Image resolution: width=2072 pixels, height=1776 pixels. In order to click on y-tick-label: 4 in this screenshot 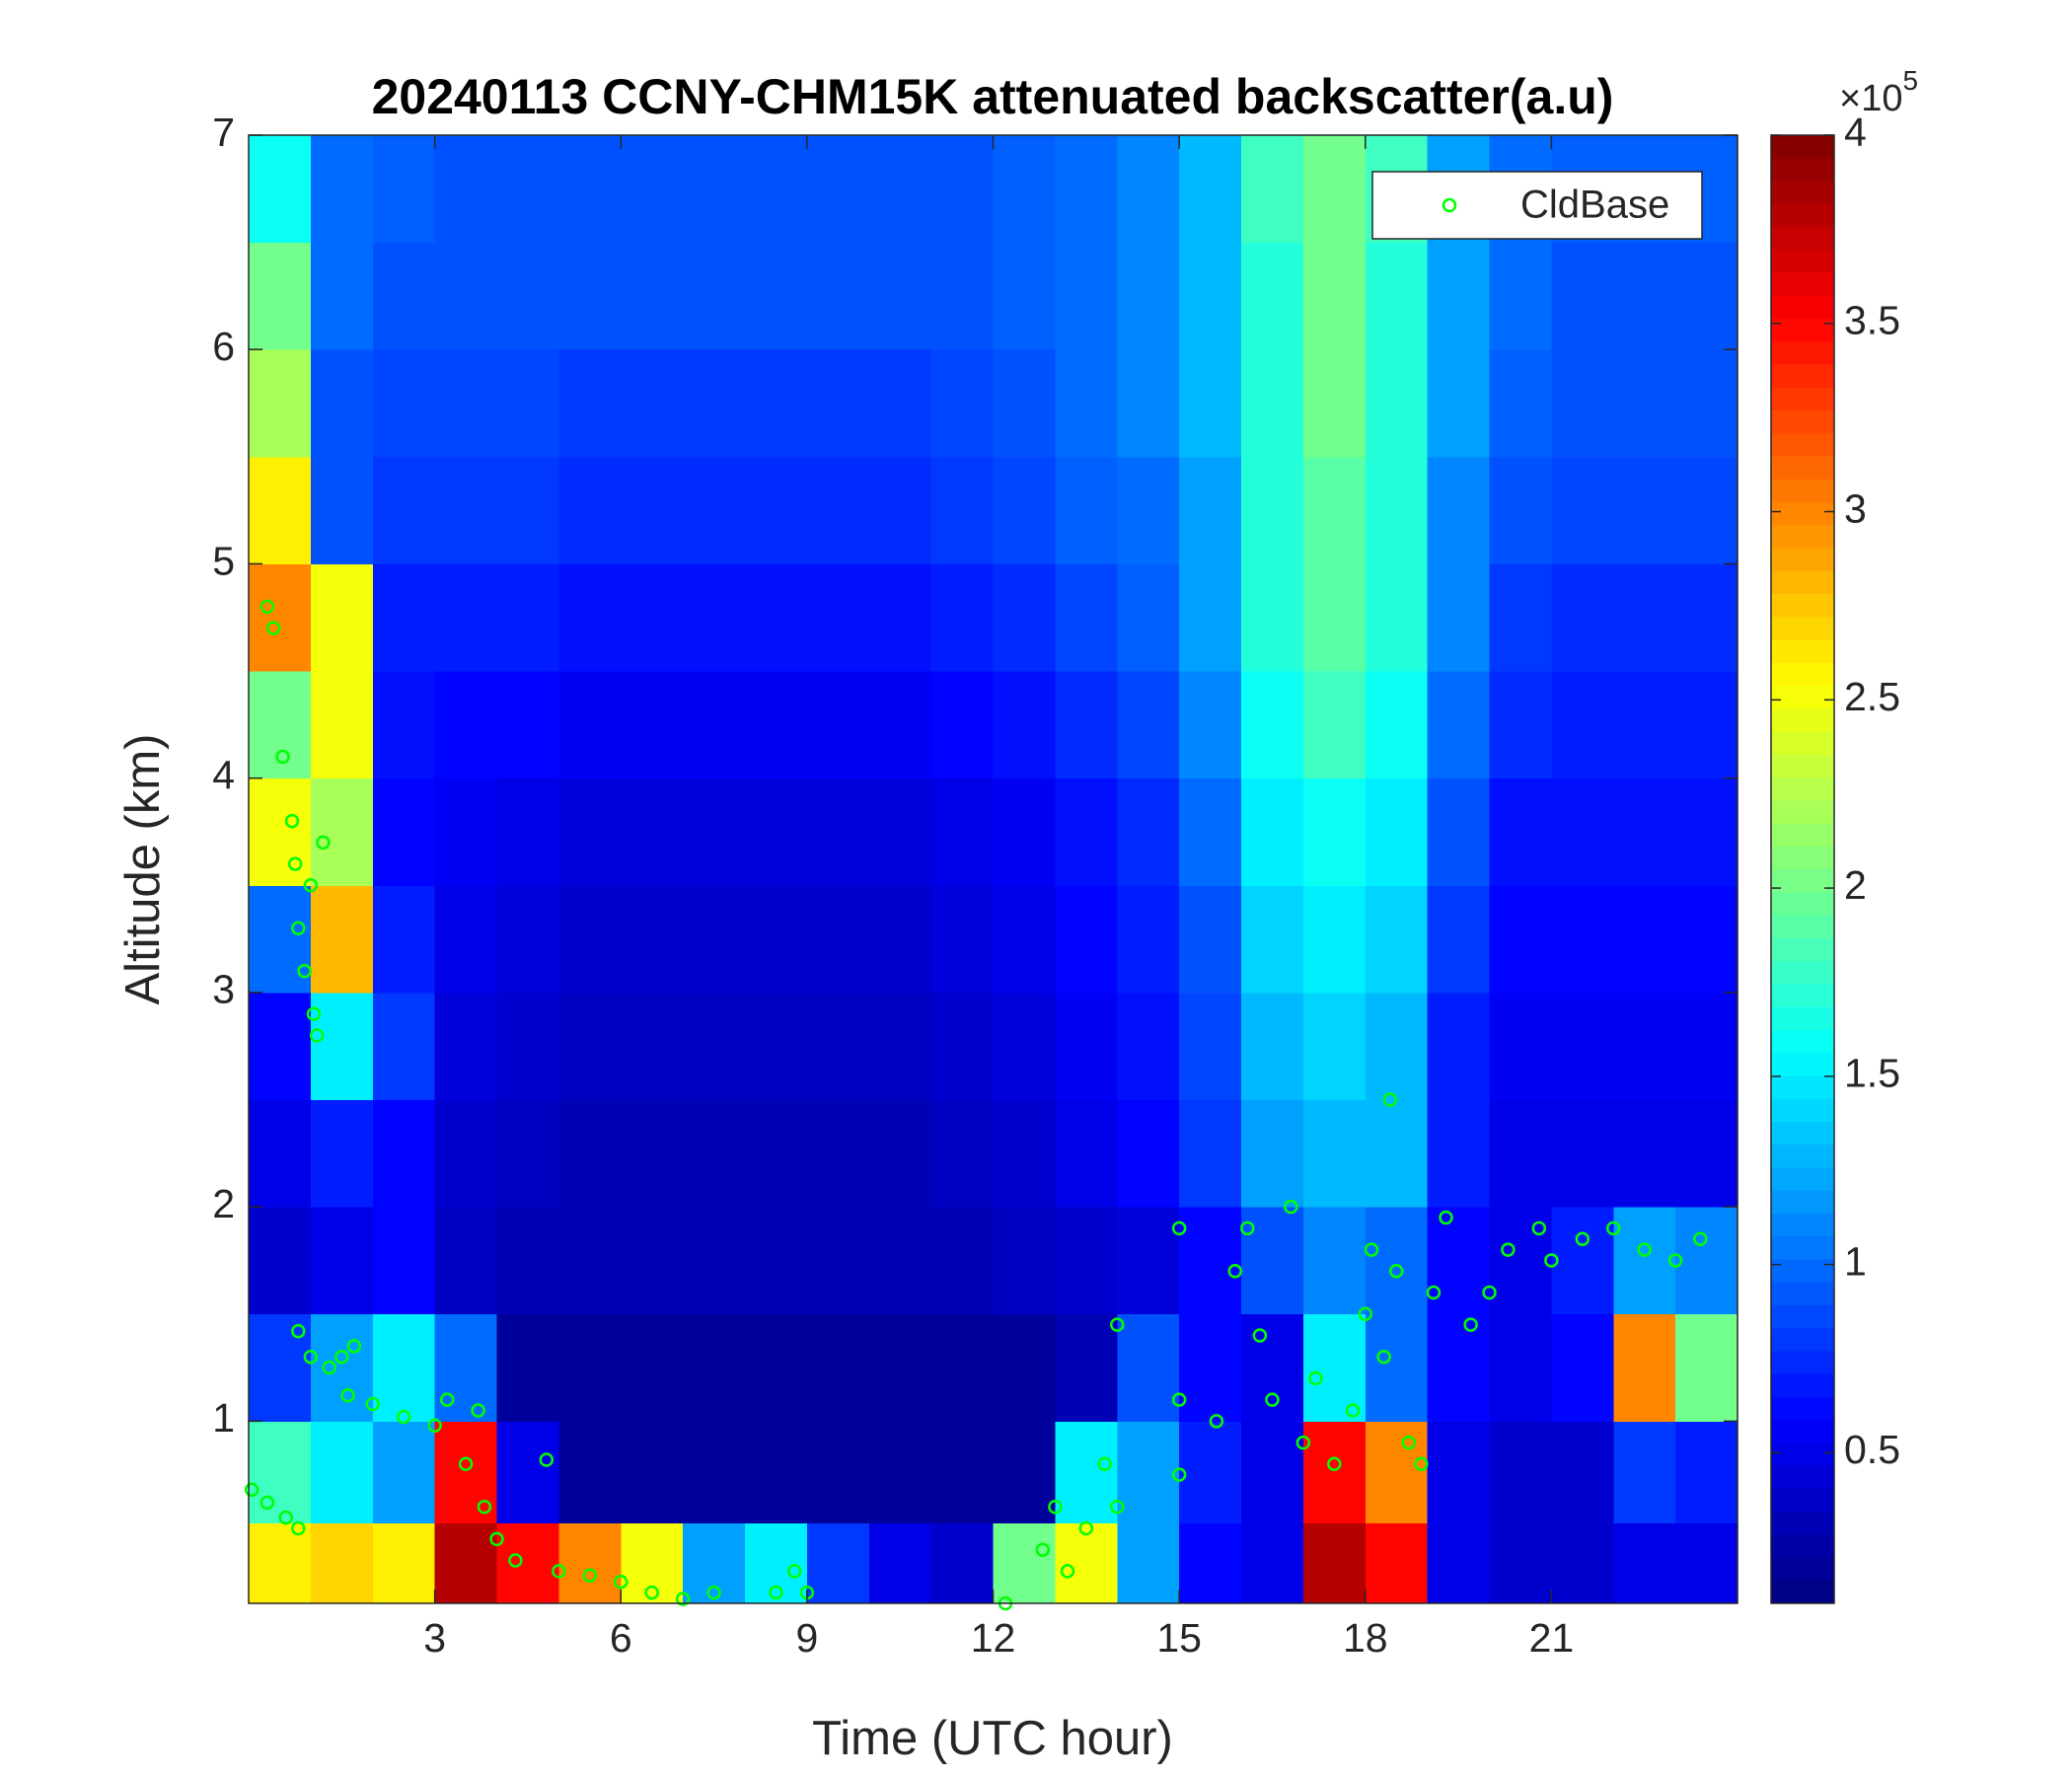, I will do `click(224, 776)`.